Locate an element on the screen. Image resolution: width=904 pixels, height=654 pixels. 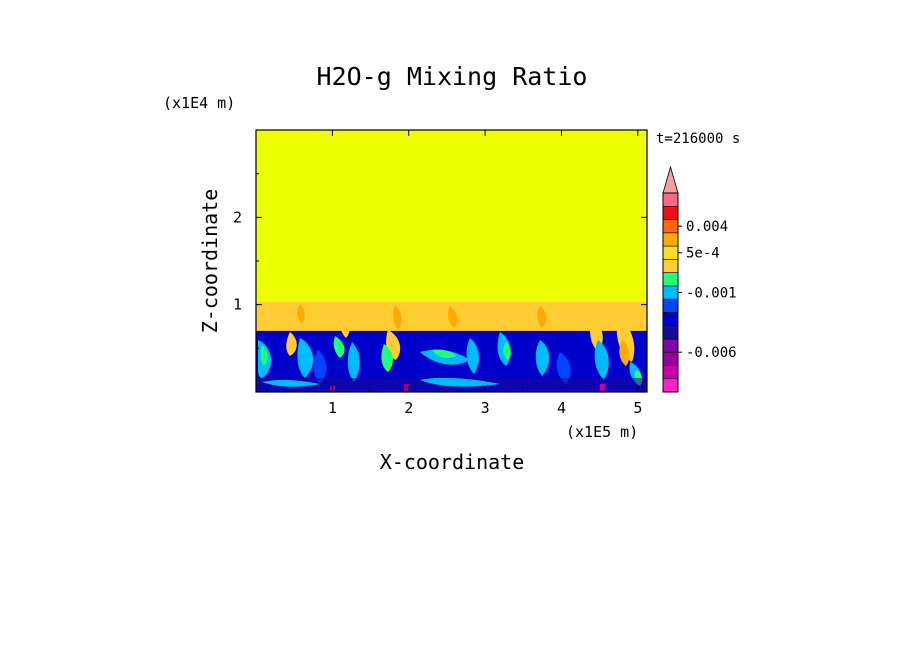
region-upper is located at coordinates (451, 216).